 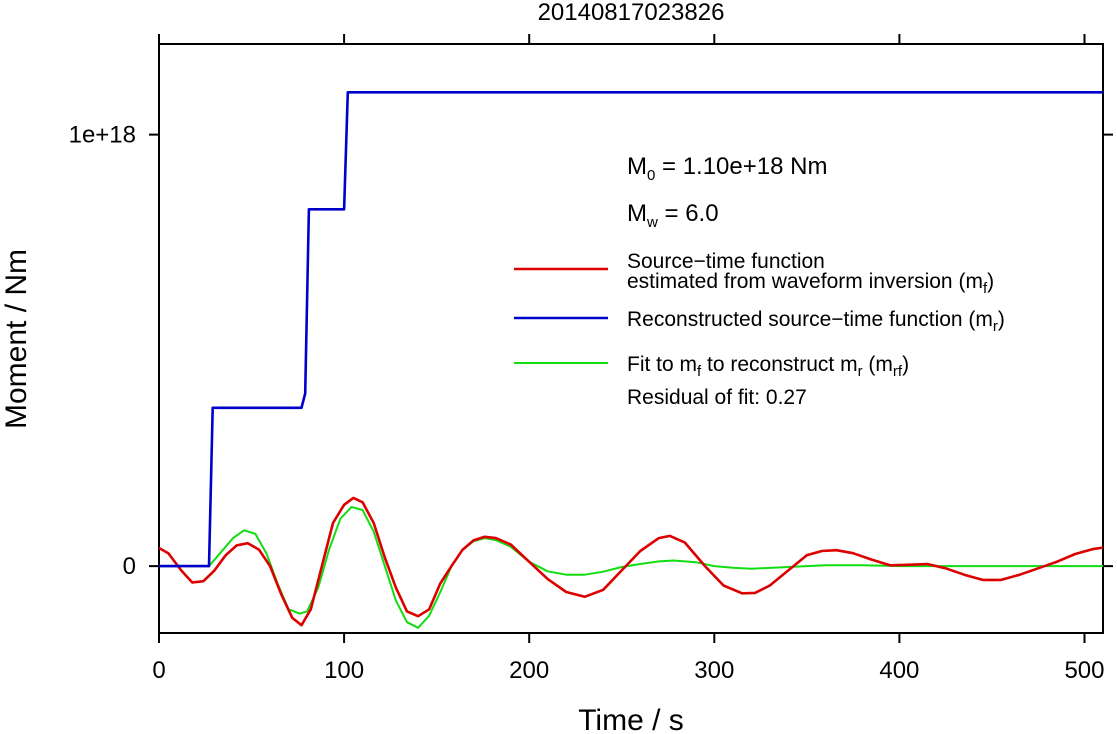 I want to click on y-tick-label-1: 1e+18, so click(x=102, y=135).